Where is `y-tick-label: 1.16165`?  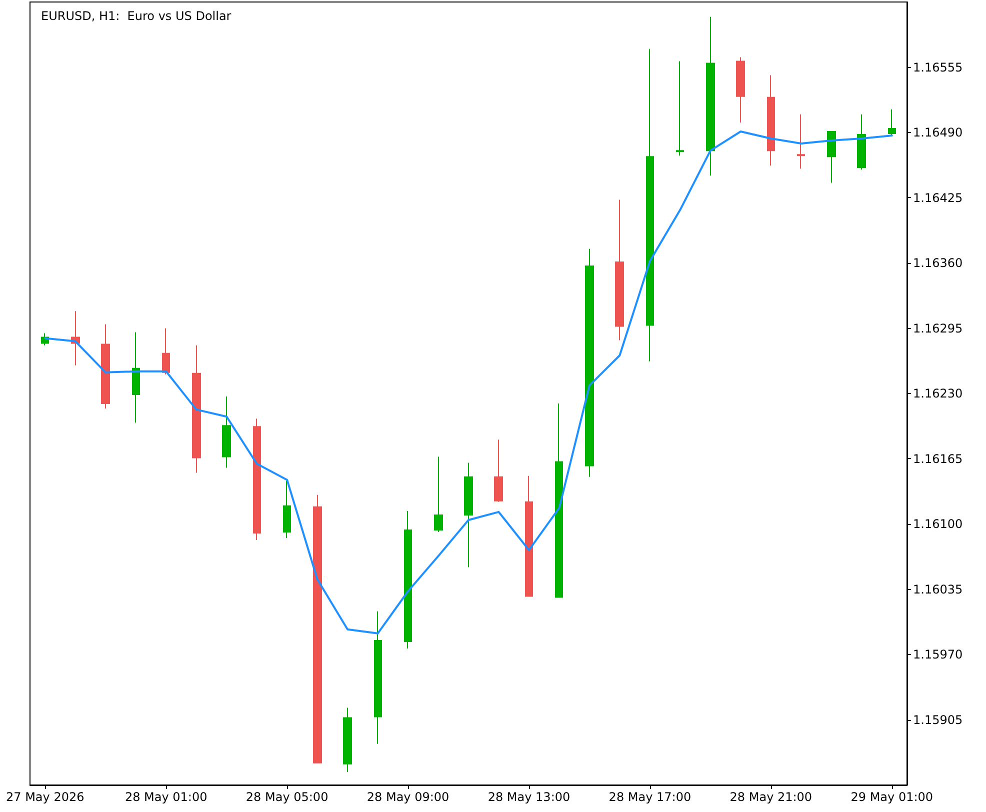 y-tick-label: 1.16165 is located at coordinates (938, 459).